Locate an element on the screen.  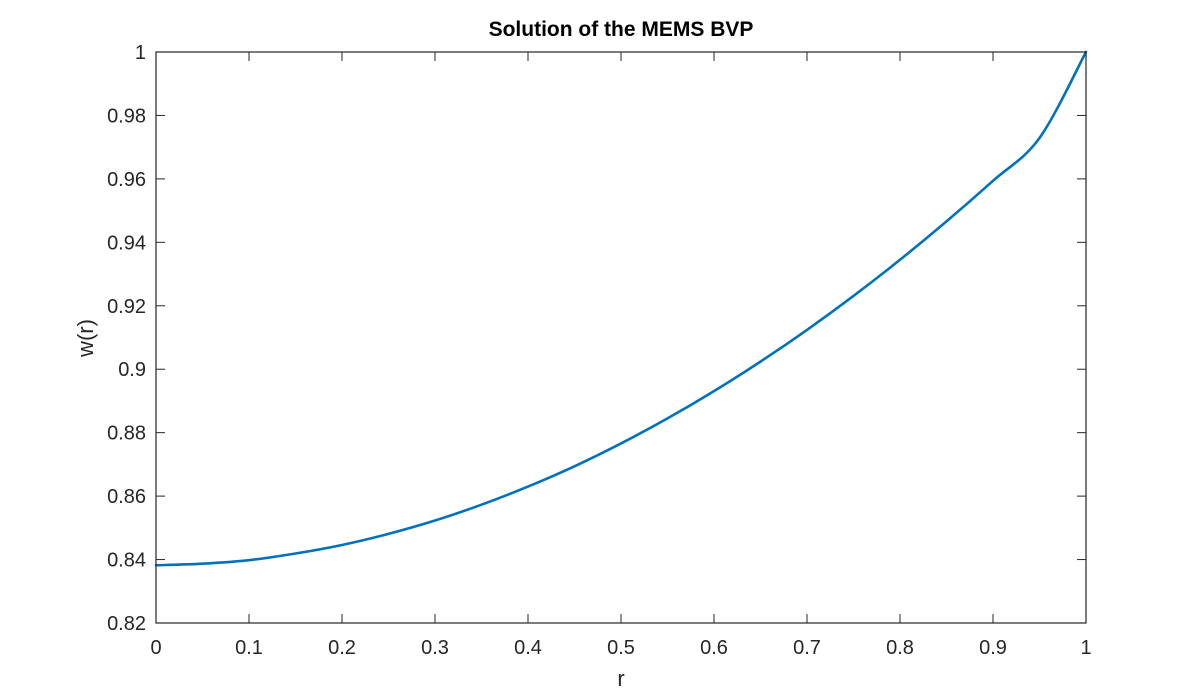
x-tick-label: 0.9 is located at coordinates (993, 648).